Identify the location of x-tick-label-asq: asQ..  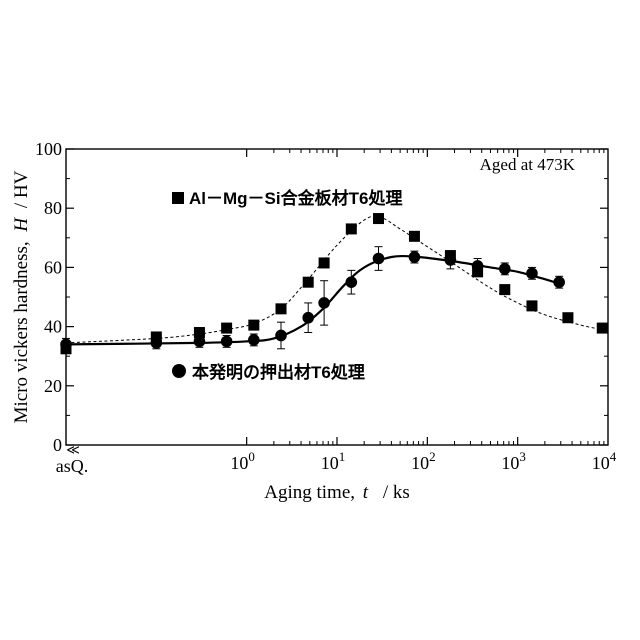
(72, 466).